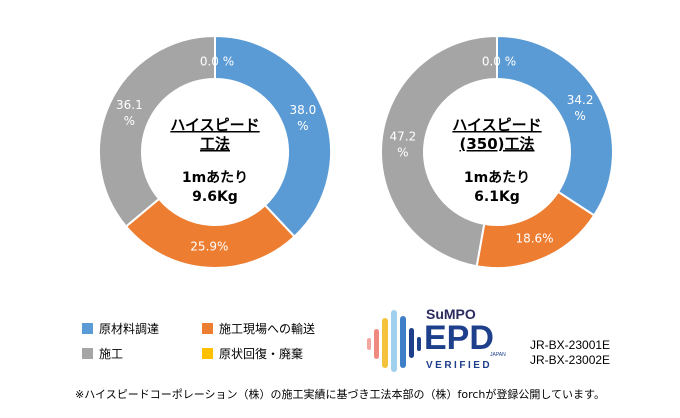 This screenshot has width=680, height=418. I want to click on donut-2-center-value: 1mあたり 6.1Kg, so click(497, 187).